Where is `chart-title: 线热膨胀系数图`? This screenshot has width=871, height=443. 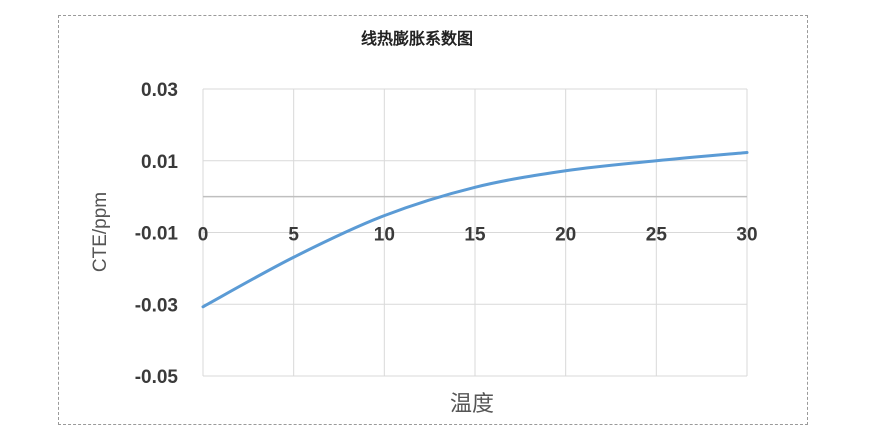
chart-title: 线热膨胀系数图 is located at coordinates (417, 38).